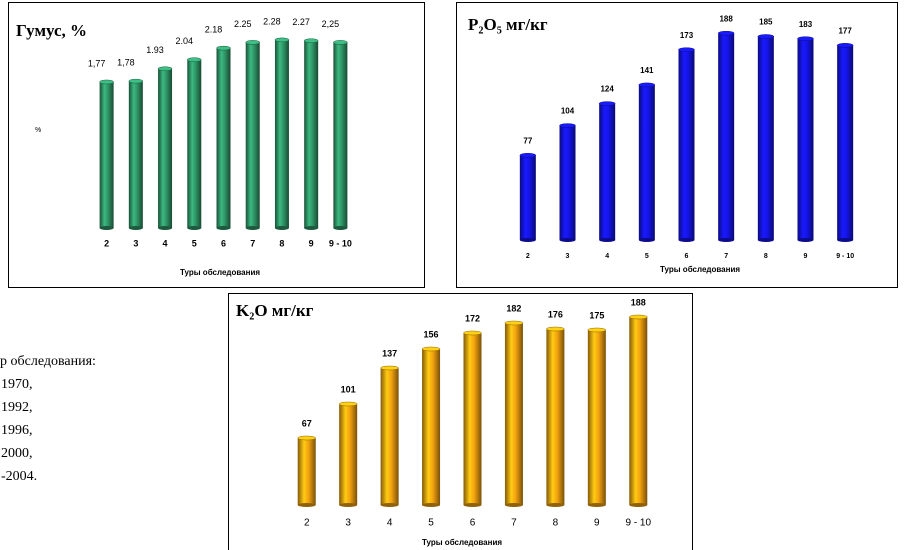 This screenshot has width=908, height=550. Describe the element at coordinates (275, 310) in the screenshot. I see `chart-title: K₂O мг/кг` at that location.